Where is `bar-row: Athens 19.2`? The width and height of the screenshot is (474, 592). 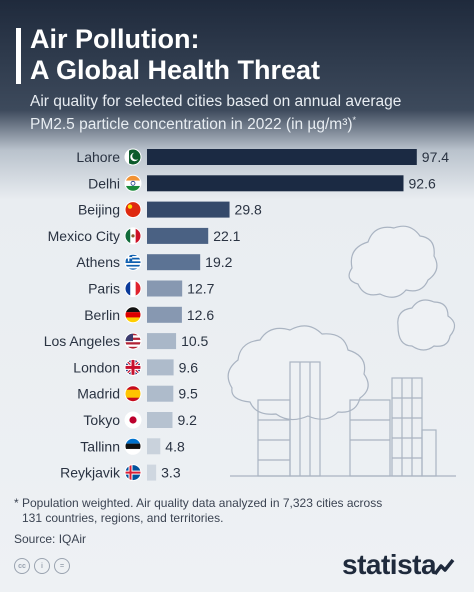 bar-row: Athens 19.2 is located at coordinates (154, 262).